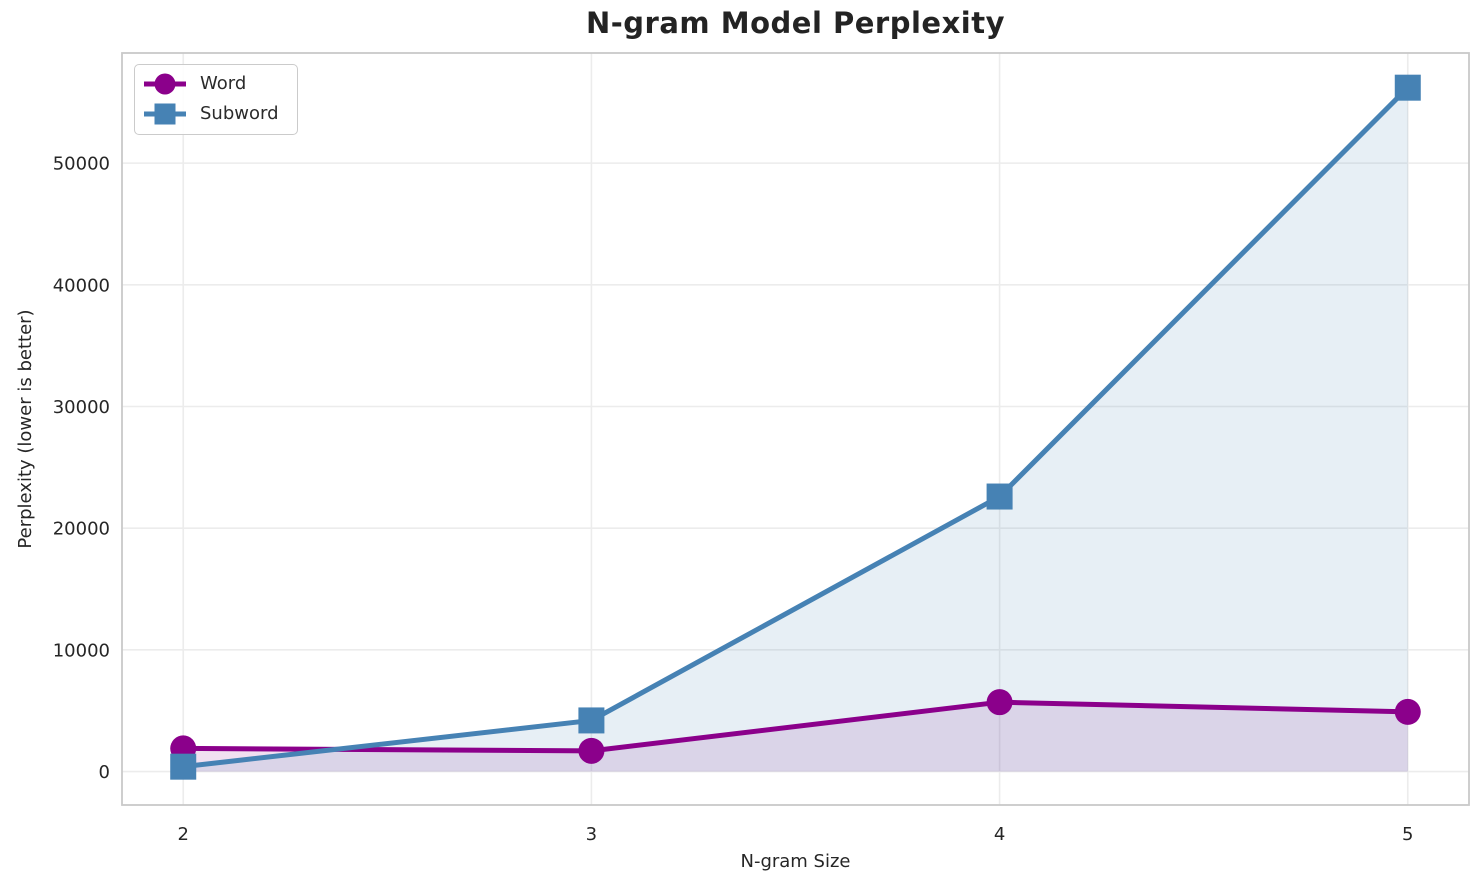 Image resolution: width=1484 pixels, height=885 pixels. What do you see at coordinates (25, 428) in the screenshot?
I see `y-axis-label: Perplexity (lower is better)` at bounding box center [25, 428].